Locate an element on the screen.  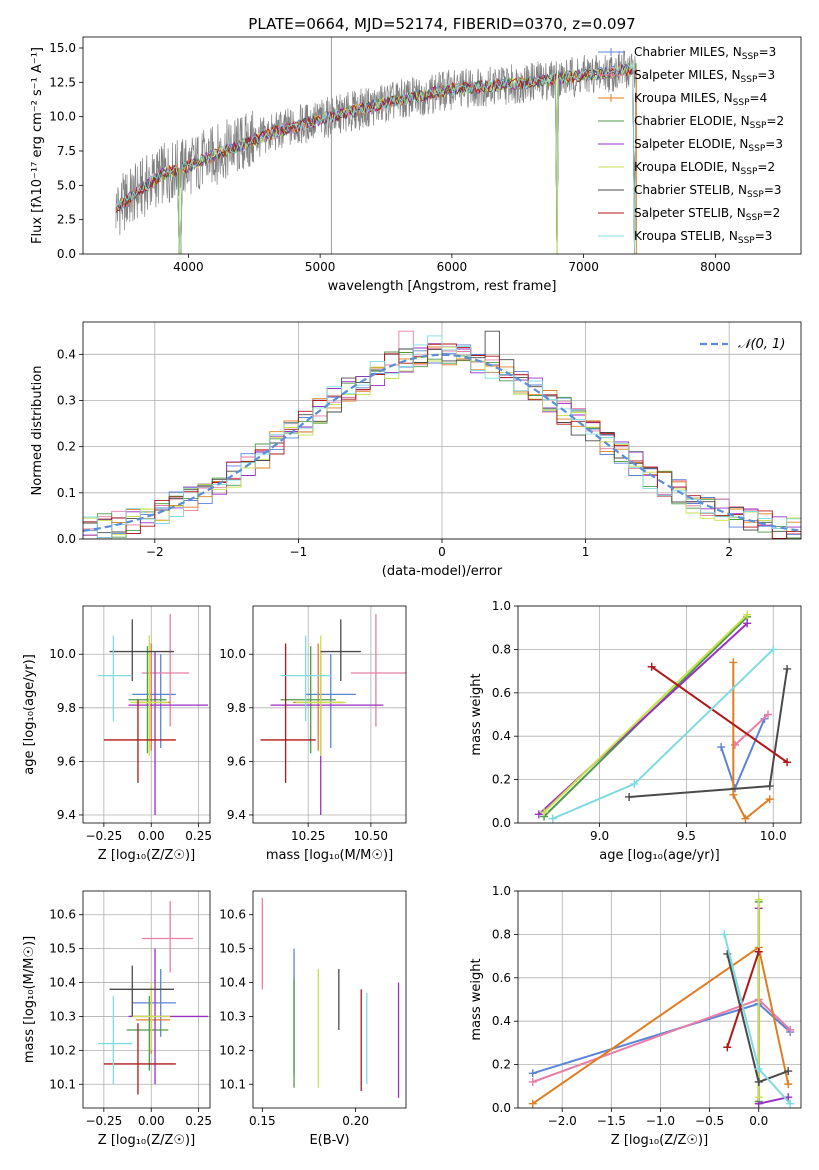
legend-label-text: Salpeter MILES, N is located at coordinates (687, 75).